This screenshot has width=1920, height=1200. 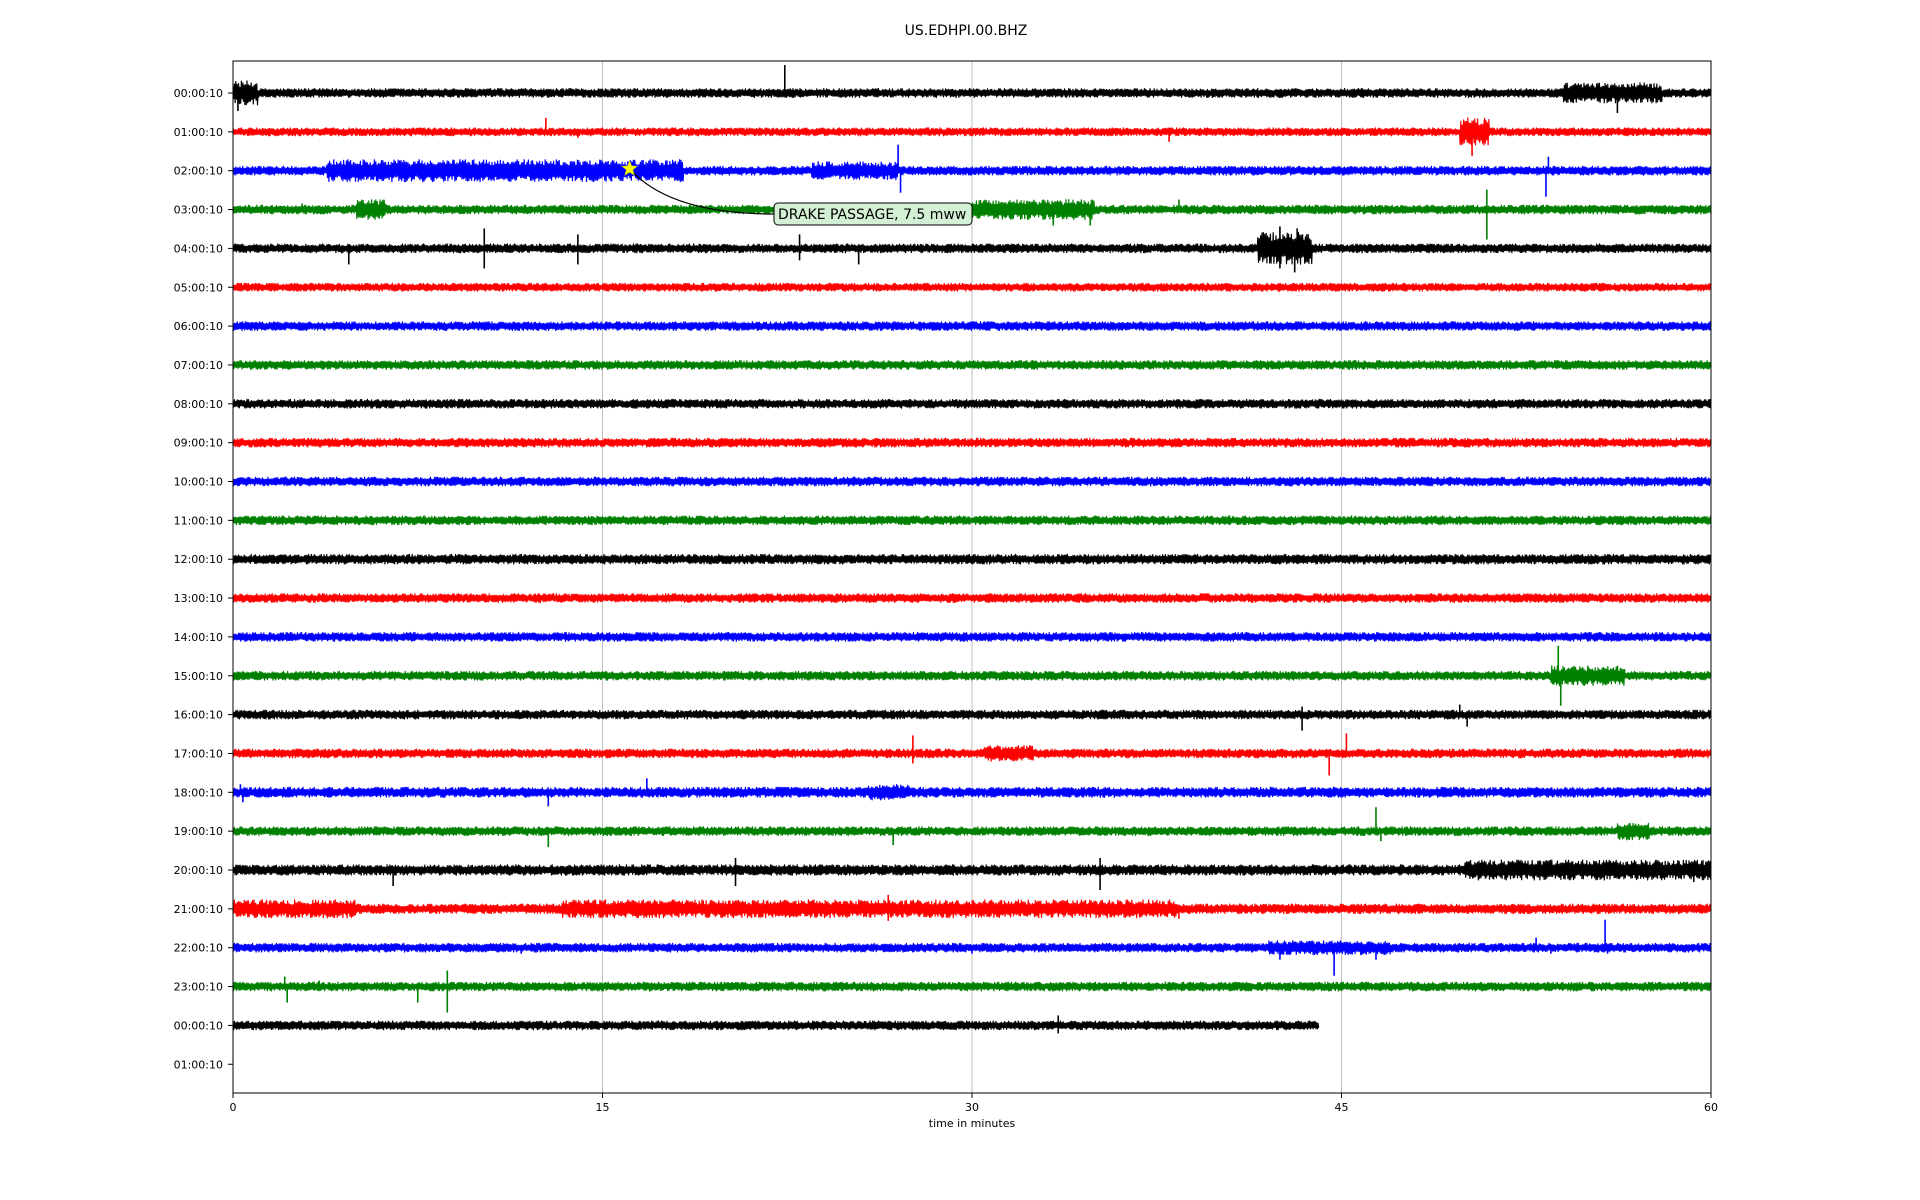 I want to click on row-label: 21:00:10, so click(x=198, y=909).